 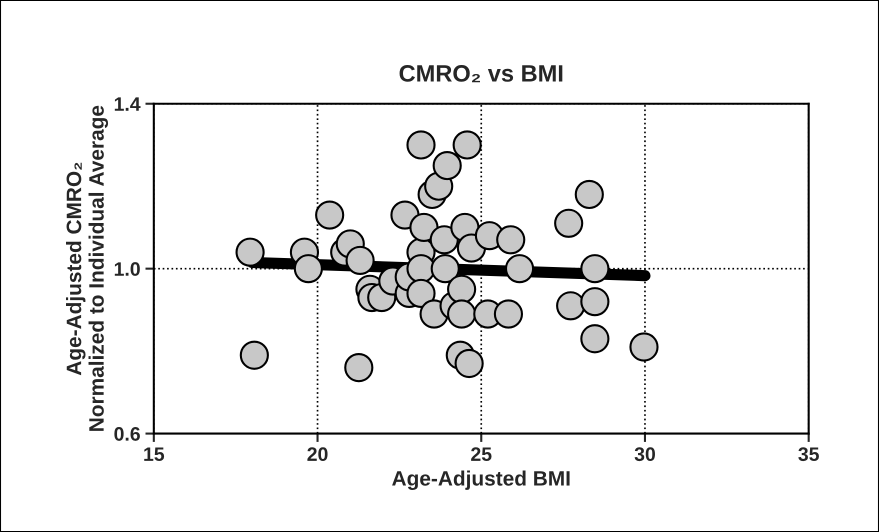 What do you see at coordinates (127, 434) in the screenshot?
I see `y-tick-label: 0.6` at bounding box center [127, 434].